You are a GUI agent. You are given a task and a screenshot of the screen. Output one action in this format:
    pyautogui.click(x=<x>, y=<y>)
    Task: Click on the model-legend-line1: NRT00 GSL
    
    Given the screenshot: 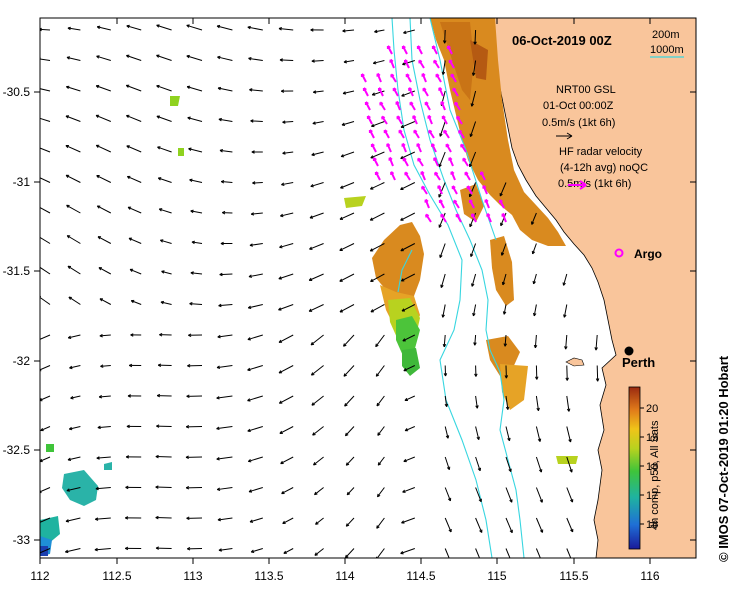 What is the action you would take?
    pyautogui.click(x=586, y=90)
    